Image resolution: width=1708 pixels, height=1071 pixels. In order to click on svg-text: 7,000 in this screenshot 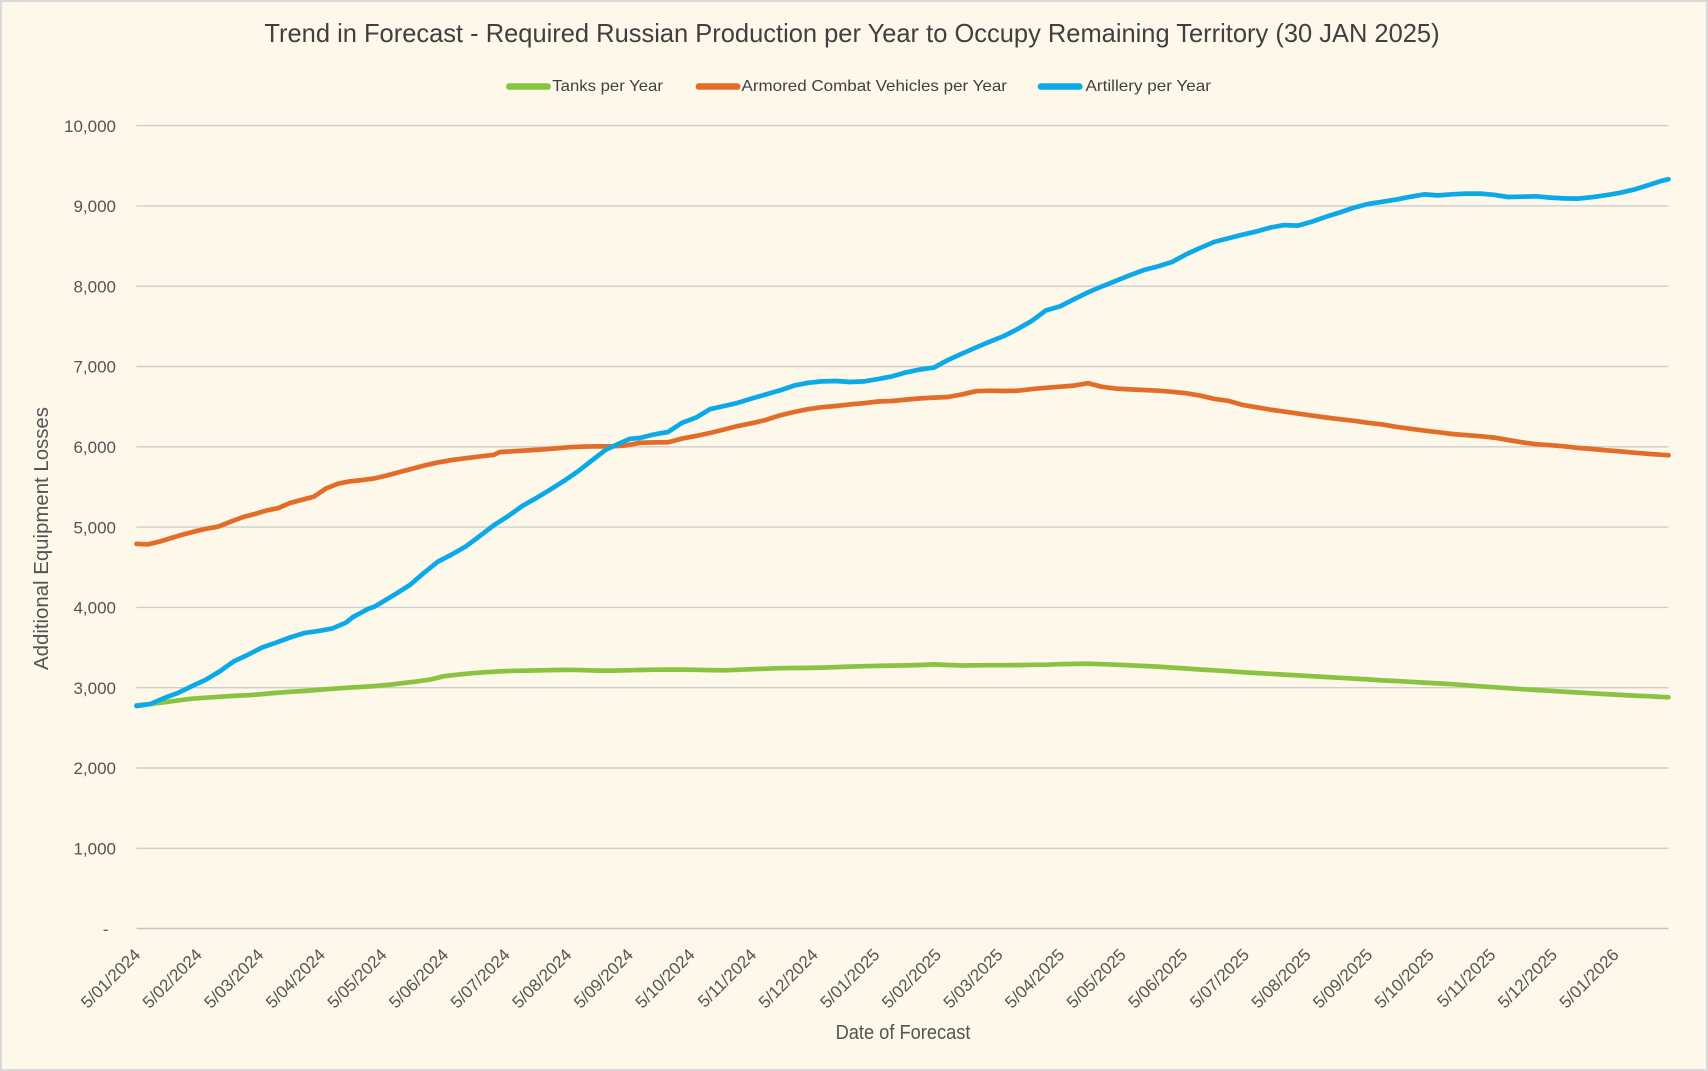, I will do `click(94, 367)`.